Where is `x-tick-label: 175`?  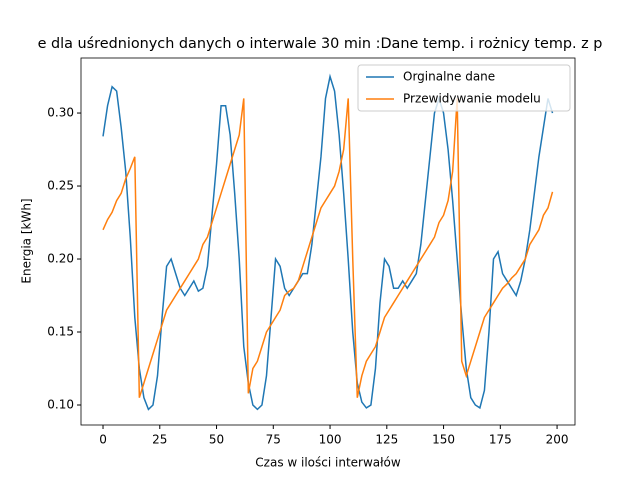
x-tick-label: 175 is located at coordinates (500, 440).